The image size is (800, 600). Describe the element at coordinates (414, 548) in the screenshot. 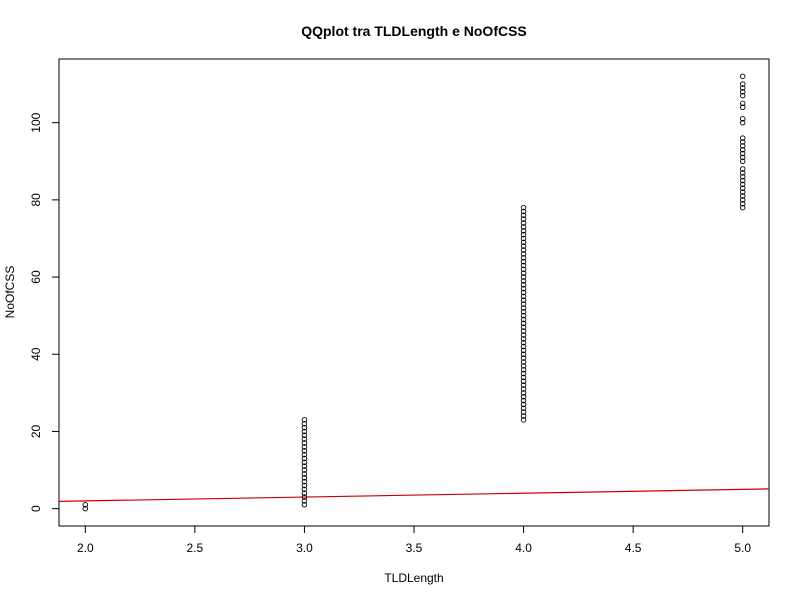

I see `x-tick-label: 3.5` at that location.